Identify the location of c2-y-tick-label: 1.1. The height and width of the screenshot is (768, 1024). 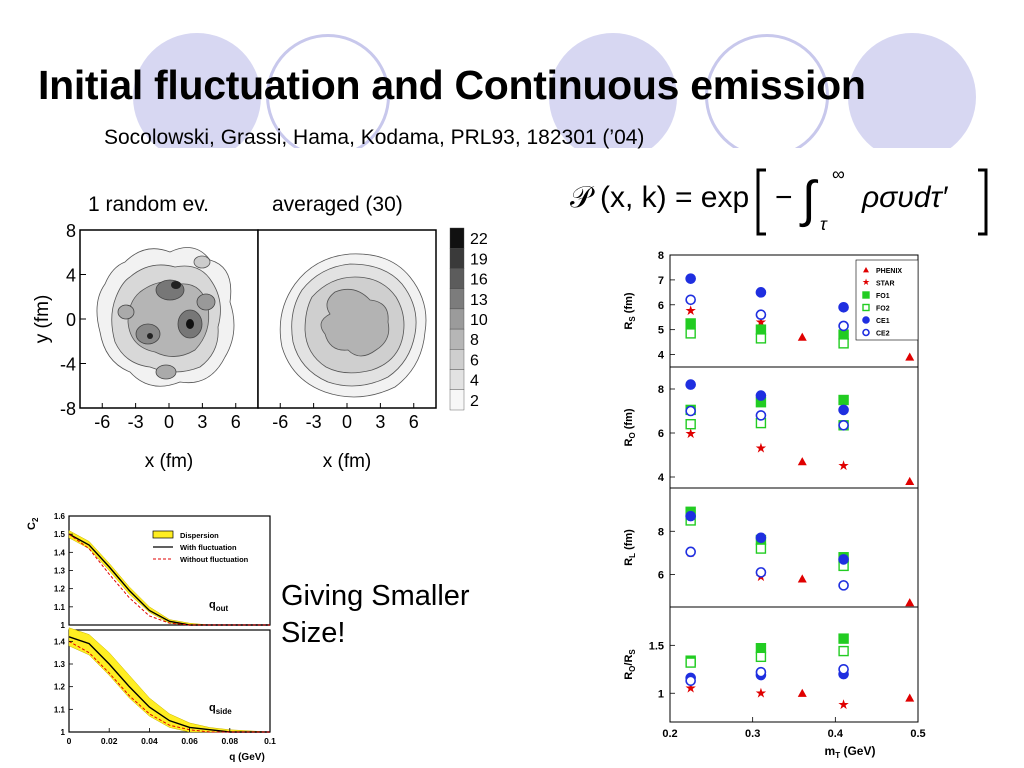
(60, 709).